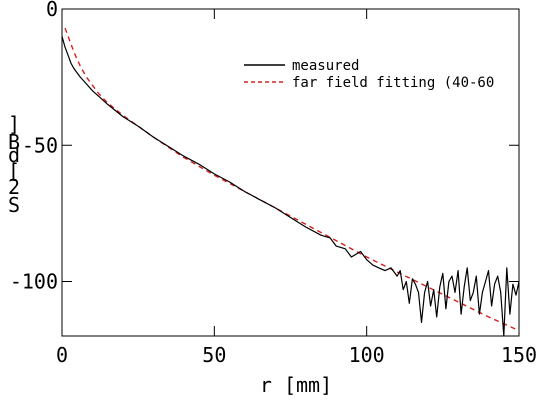 Image resolution: width=554 pixels, height=404 pixels. I want to click on legend: measured far field fitting (40-60, so click(369, 74).